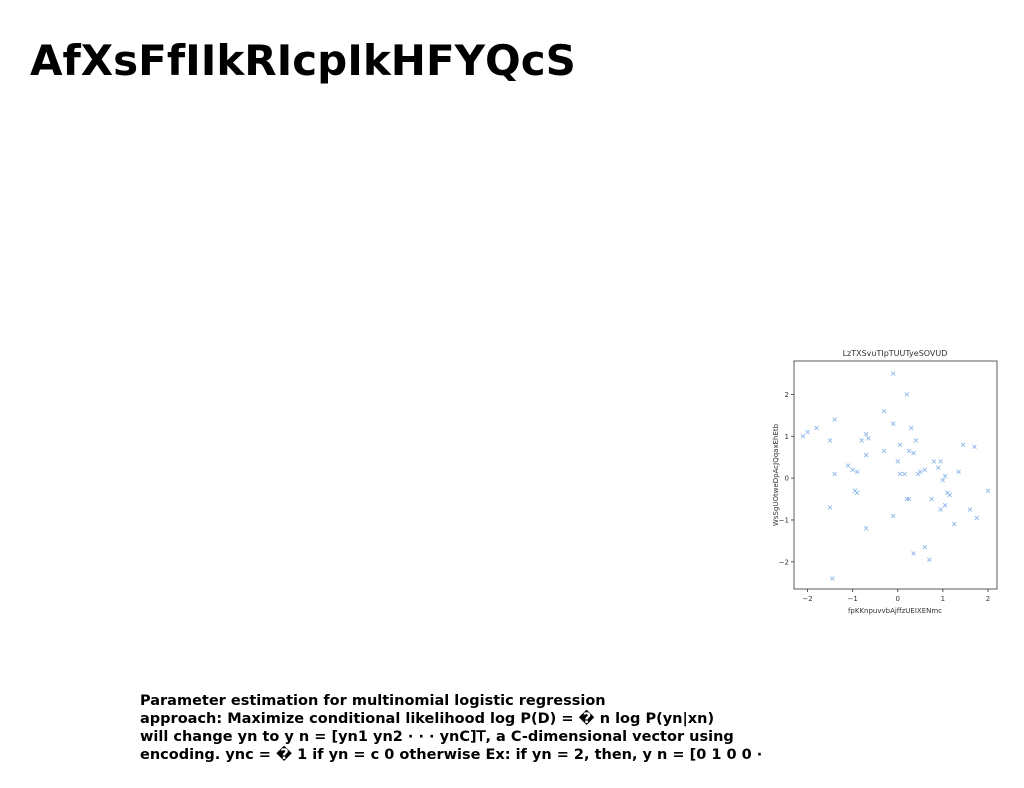  What do you see at coordinates (784, 520) in the screenshot?
I see `y-tick-label: −1` at bounding box center [784, 520].